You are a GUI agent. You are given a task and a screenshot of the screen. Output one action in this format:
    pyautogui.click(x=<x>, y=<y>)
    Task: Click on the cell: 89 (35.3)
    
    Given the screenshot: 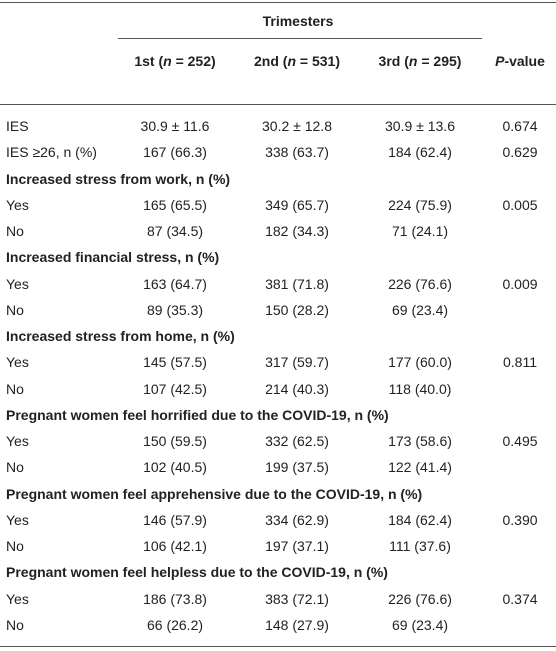 What is the action you would take?
    pyautogui.click(x=175, y=309)
    